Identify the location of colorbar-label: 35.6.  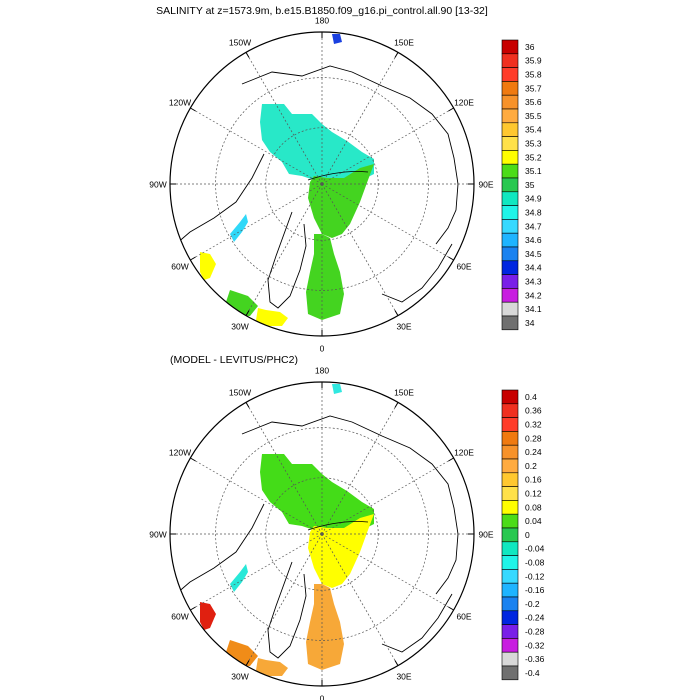
(533, 102).